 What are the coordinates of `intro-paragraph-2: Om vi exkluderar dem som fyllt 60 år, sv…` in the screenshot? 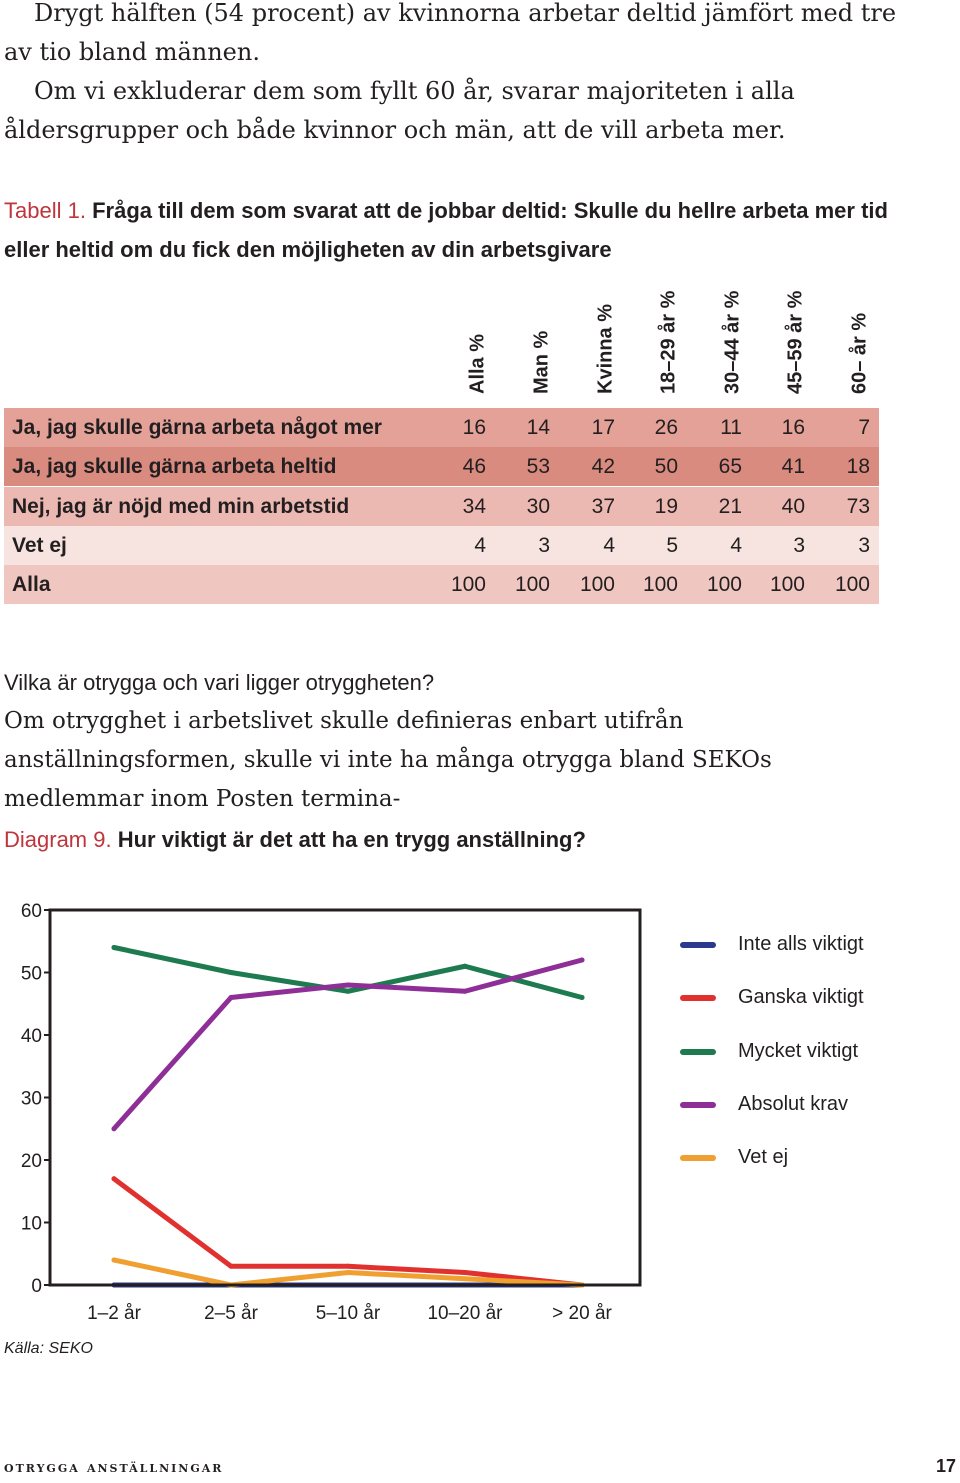 It's located at (454, 111).